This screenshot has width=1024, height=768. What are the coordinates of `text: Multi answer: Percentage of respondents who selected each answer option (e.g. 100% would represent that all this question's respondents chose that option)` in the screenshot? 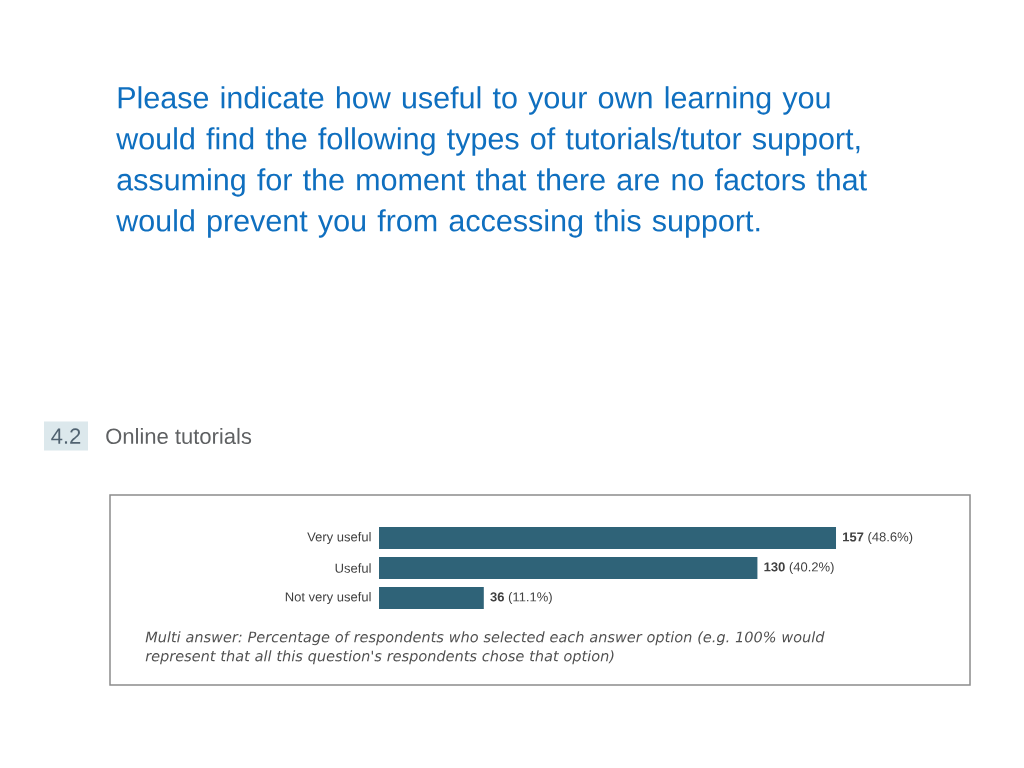 It's located at (485, 648).